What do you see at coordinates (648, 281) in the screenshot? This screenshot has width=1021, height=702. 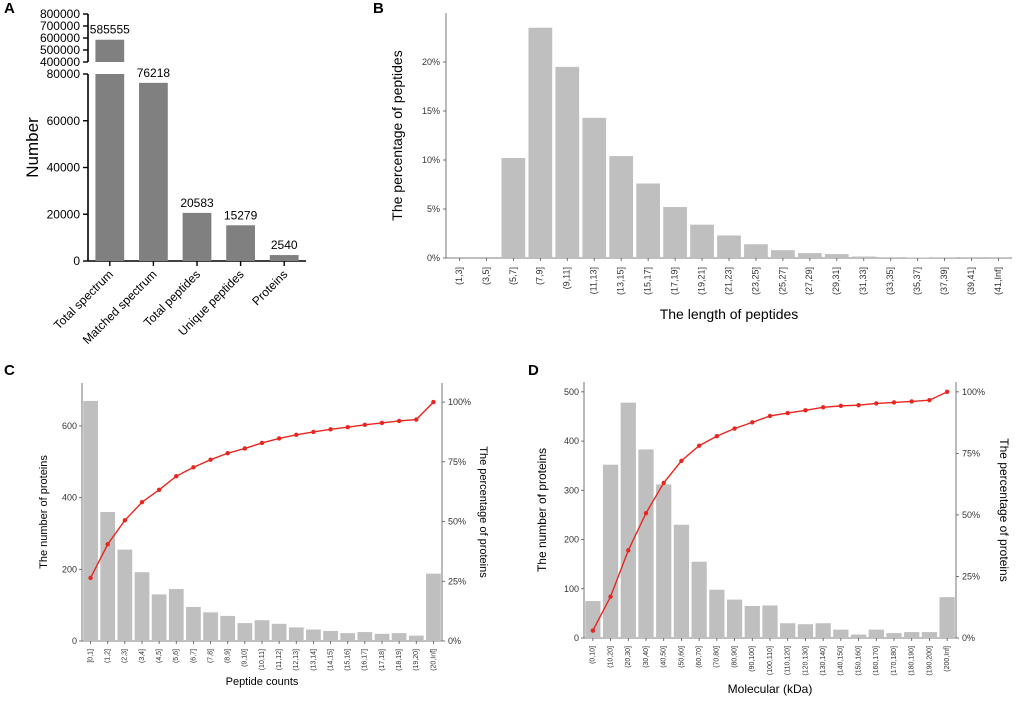 I see `panel-b-xtick-label: (15,17]` at bounding box center [648, 281].